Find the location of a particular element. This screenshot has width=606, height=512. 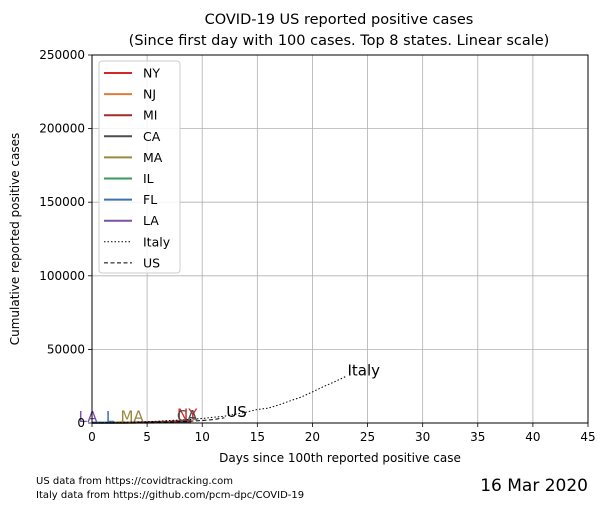

y-tick-label: 0 is located at coordinates (81, 423).